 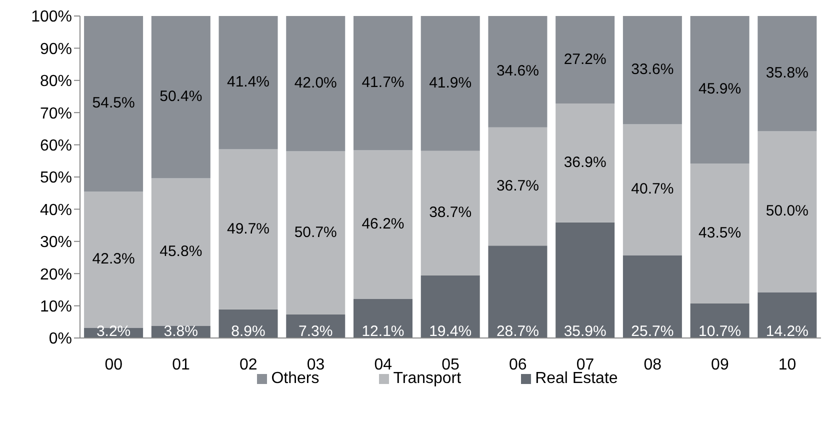 I want to click on data-label: 40.7%, so click(x=652, y=189).